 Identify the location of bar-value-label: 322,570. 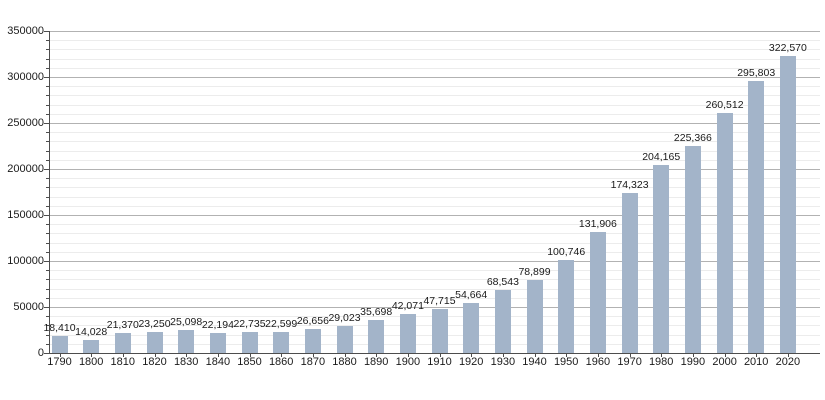
(787, 48).